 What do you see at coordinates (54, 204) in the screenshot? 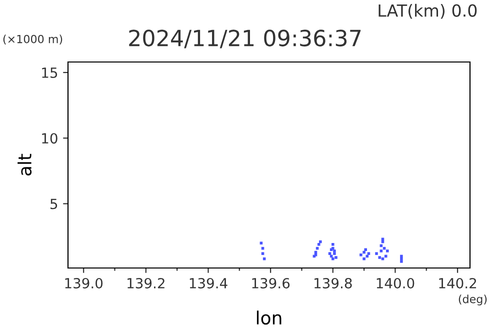
I see `y-tick-label: 5` at bounding box center [54, 204].